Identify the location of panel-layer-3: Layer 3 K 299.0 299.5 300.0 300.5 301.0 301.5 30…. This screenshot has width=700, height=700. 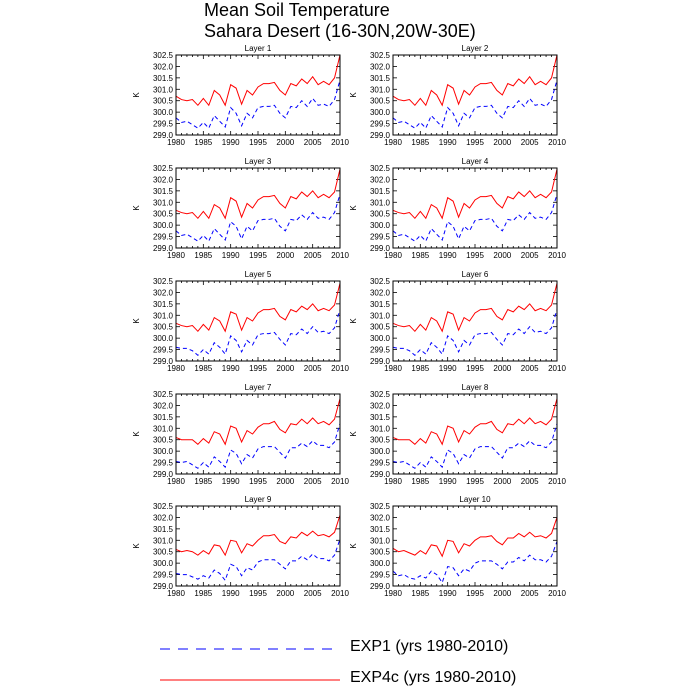
(240, 208).